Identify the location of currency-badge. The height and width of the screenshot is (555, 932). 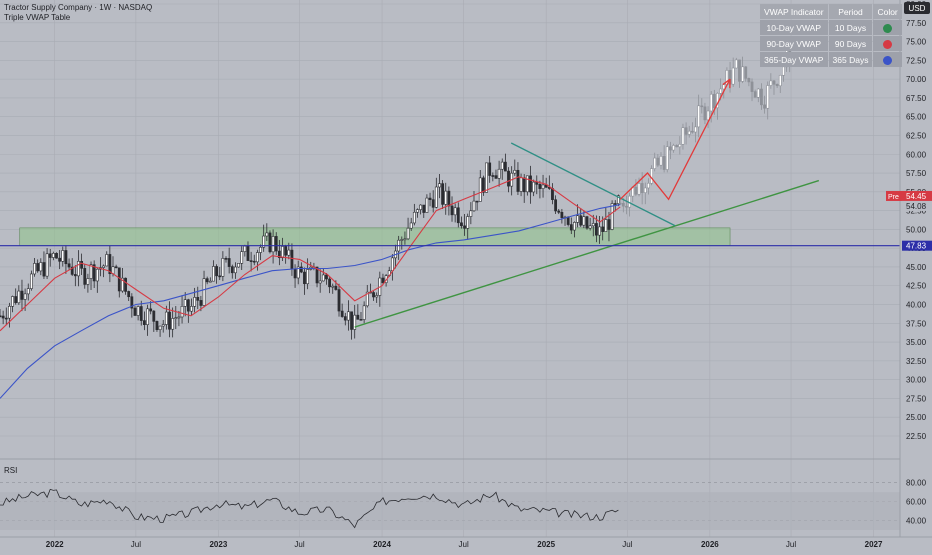
(917, 8).